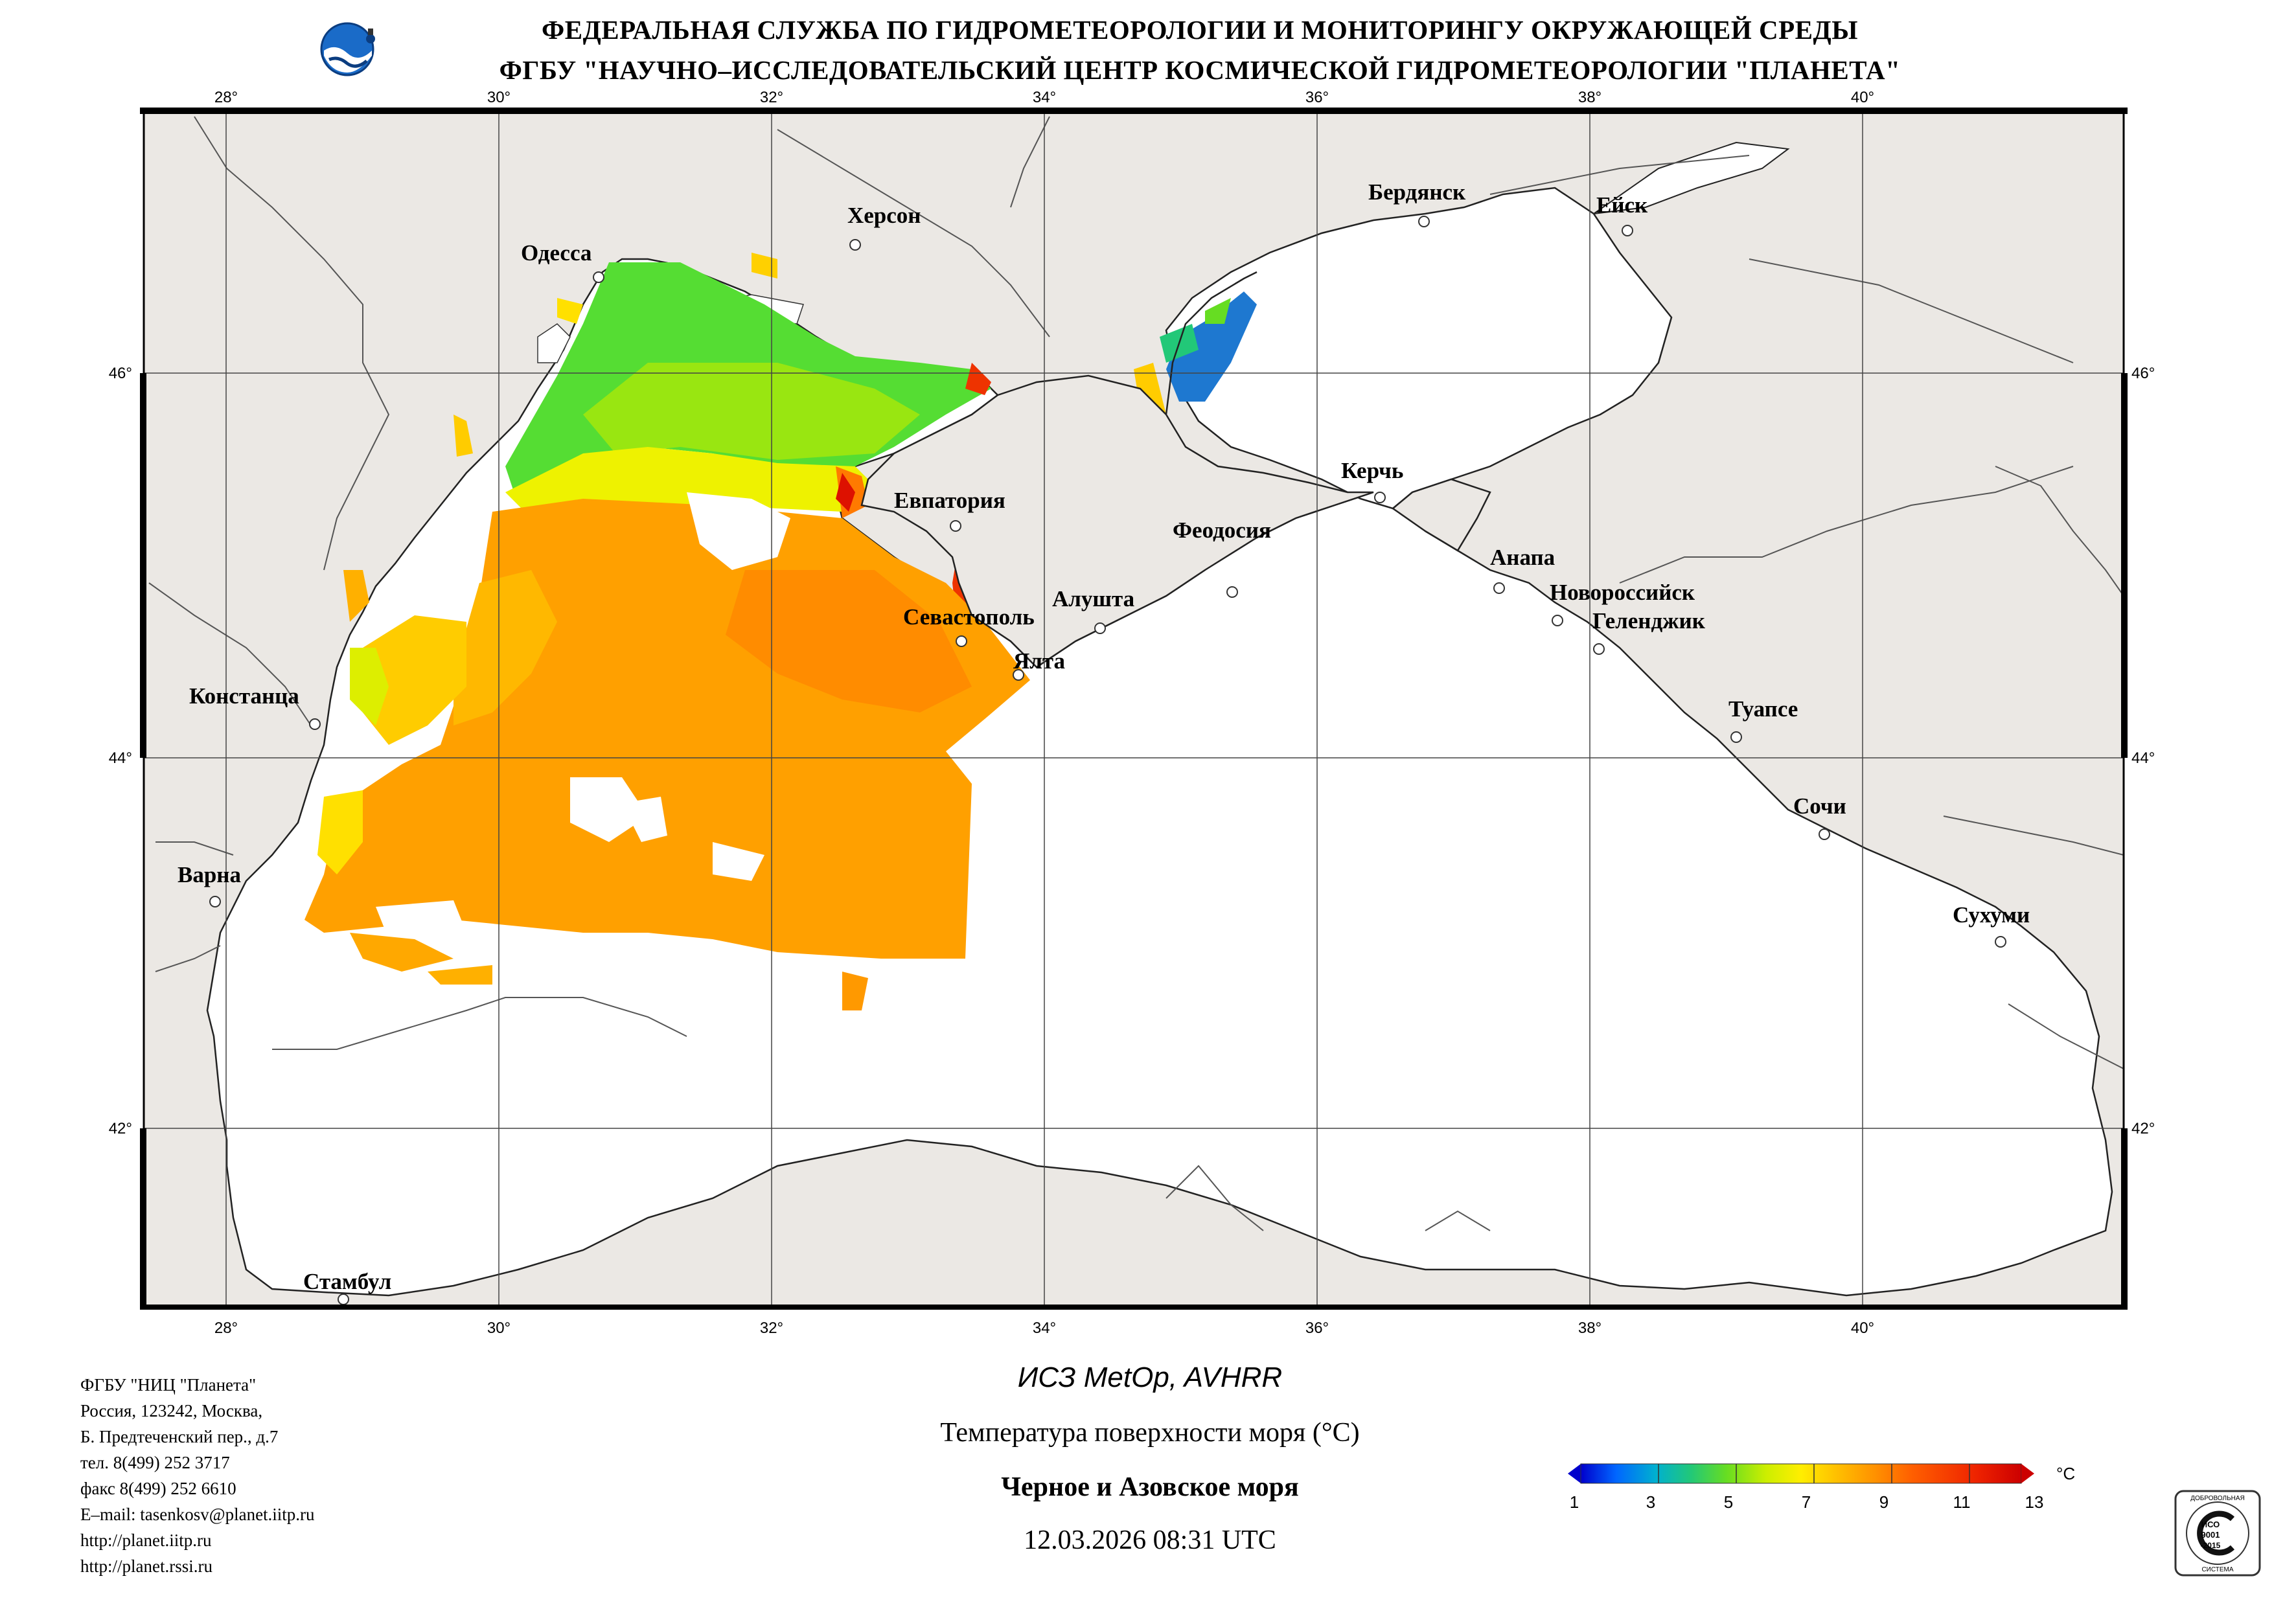 The height and width of the screenshot is (1607, 2296). I want to click on city-label: Констанца, so click(244, 696).